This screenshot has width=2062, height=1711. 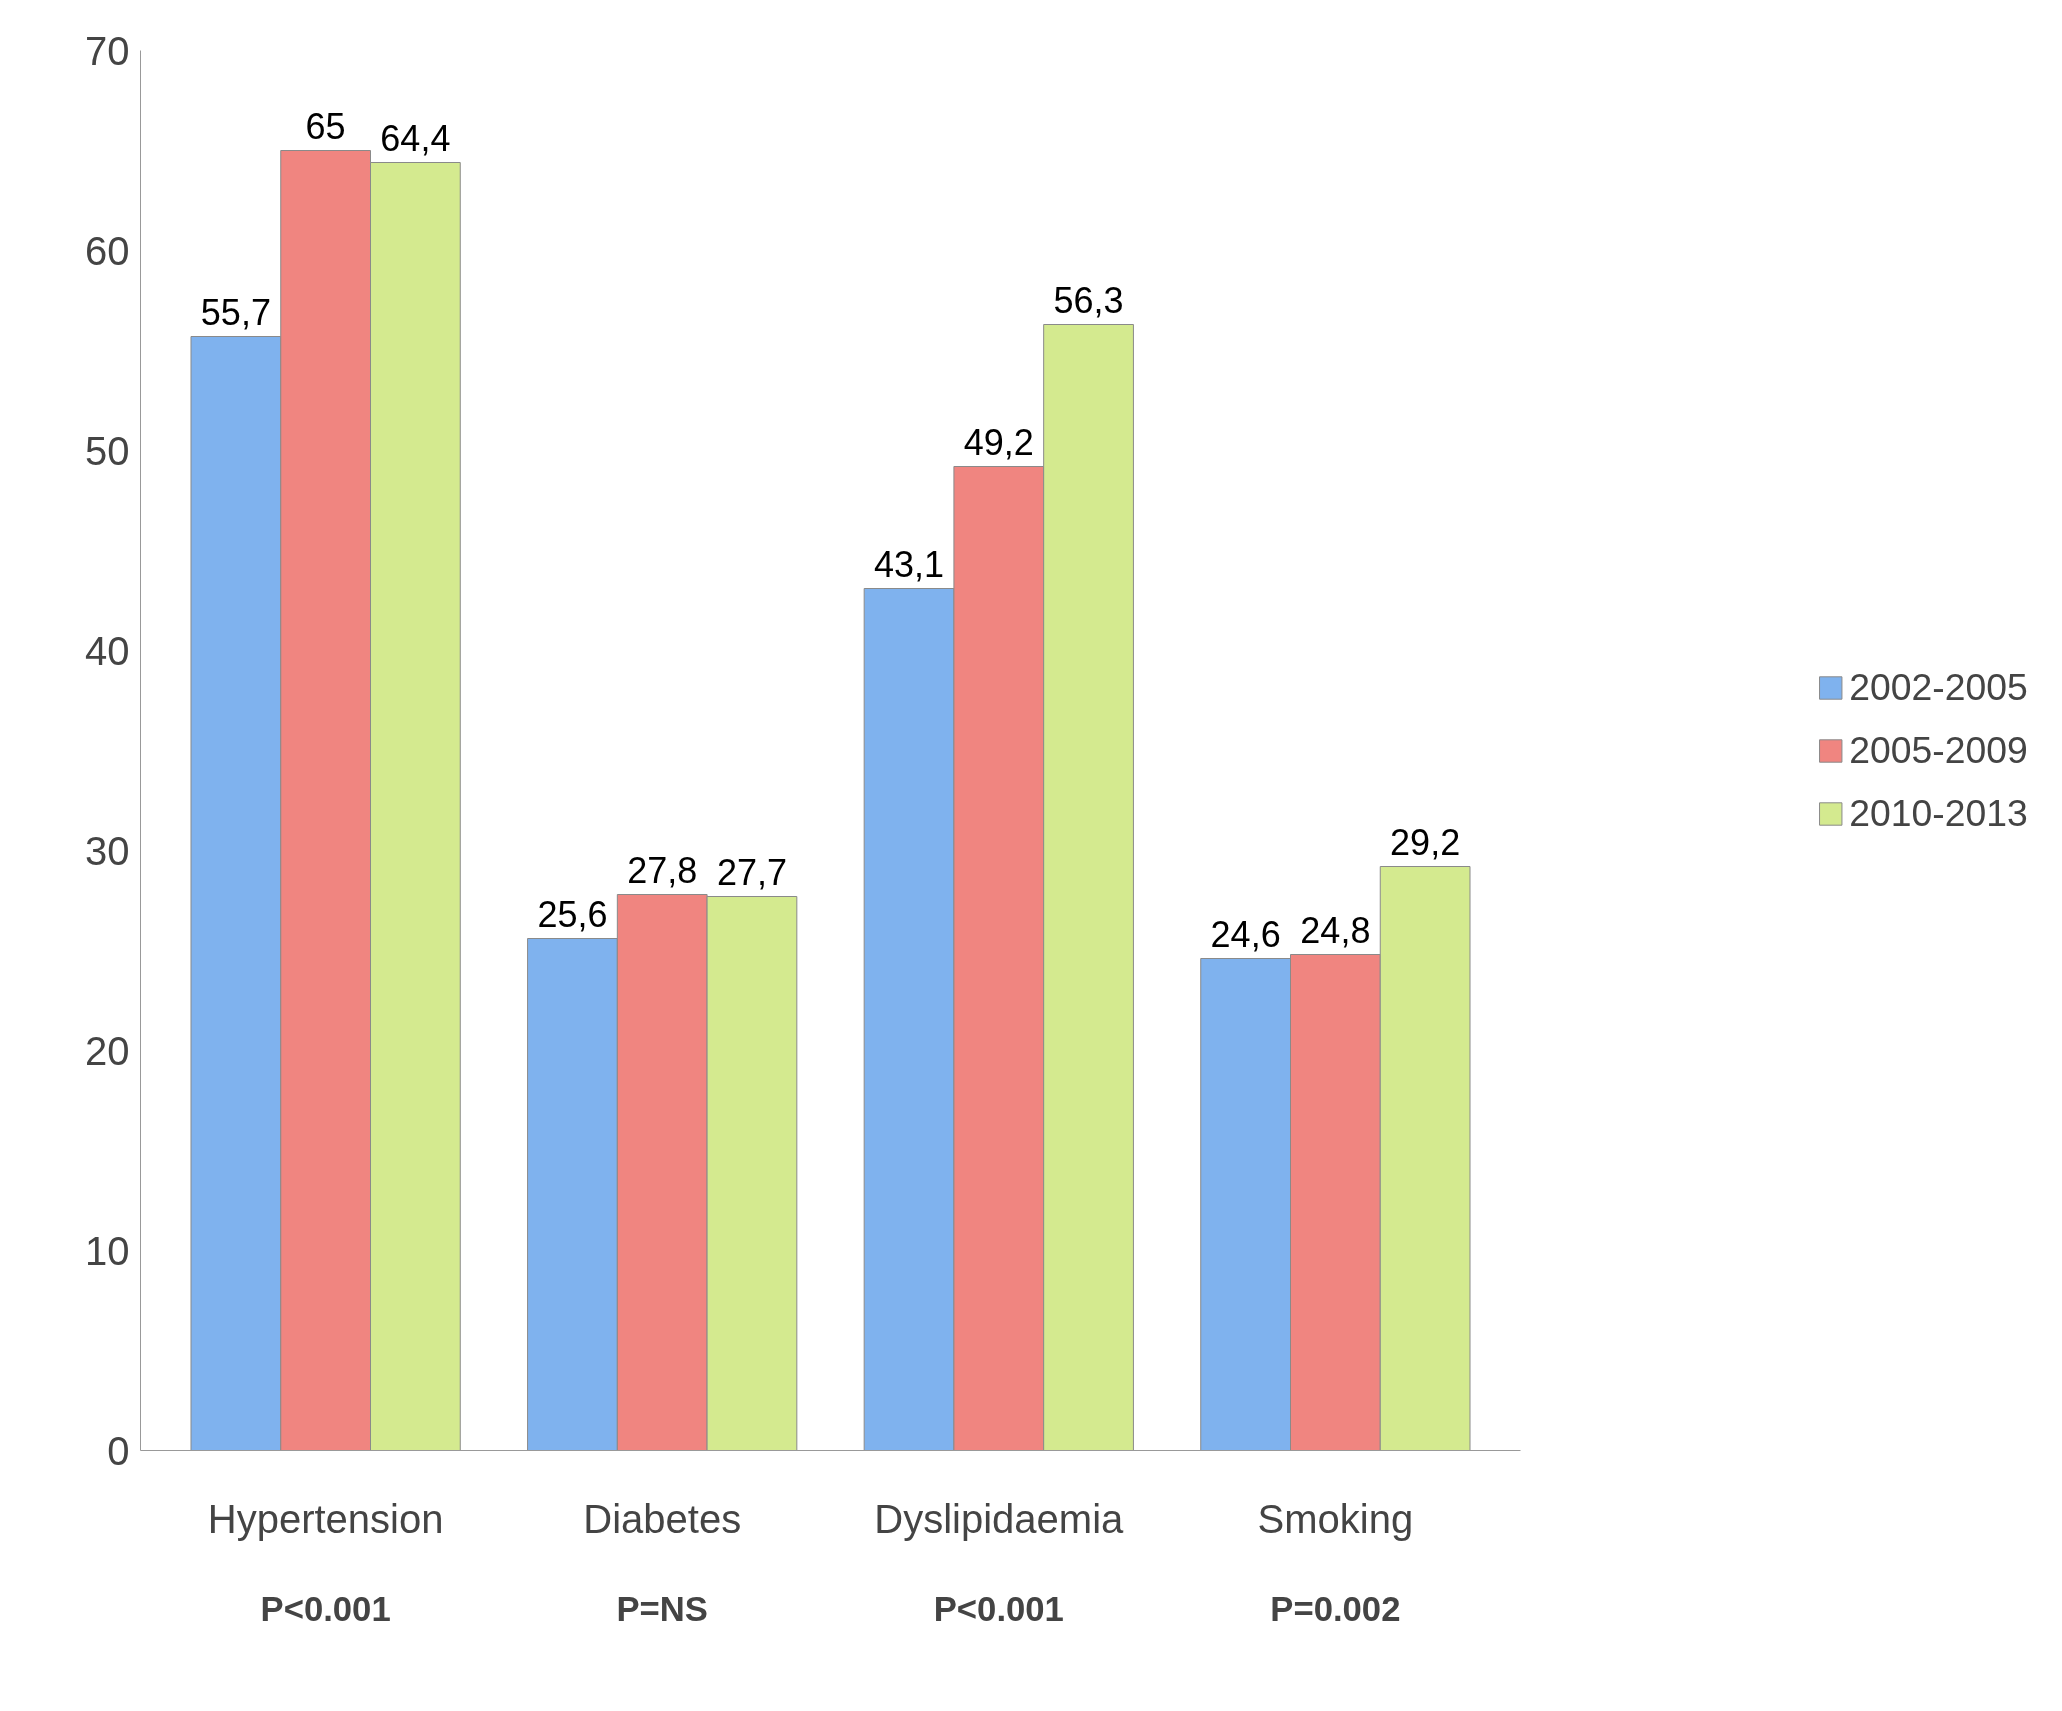 I want to click on y-tick-label: 40, so click(x=107, y=650).